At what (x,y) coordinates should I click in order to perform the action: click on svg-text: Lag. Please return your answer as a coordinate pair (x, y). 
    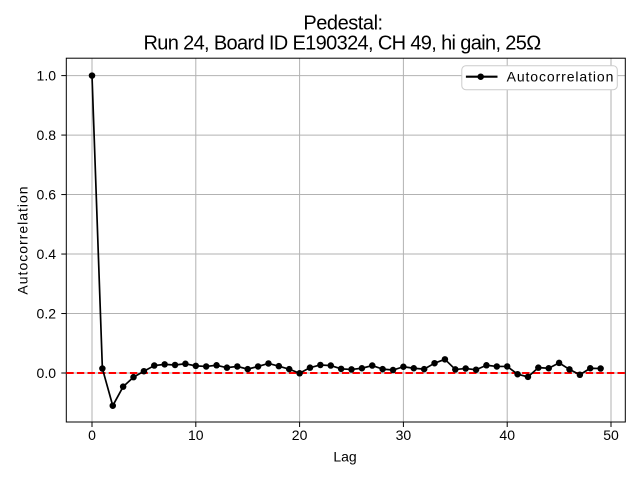
    Looking at the image, I should click on (344, 456).